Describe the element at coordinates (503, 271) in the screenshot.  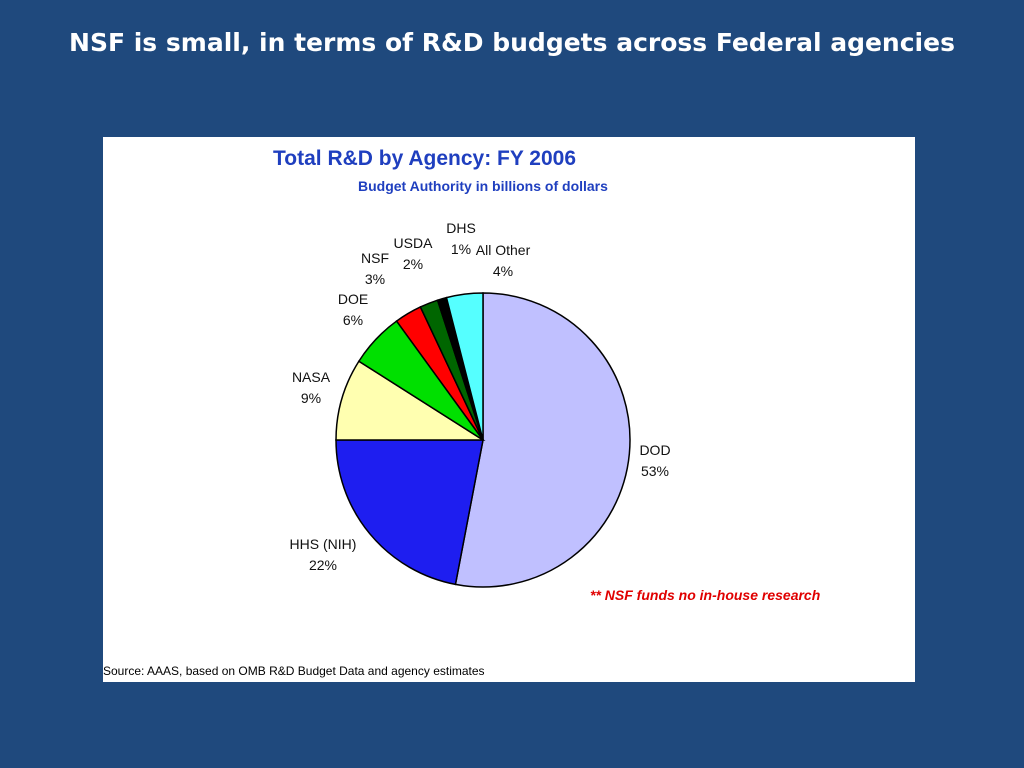
I see `slice-value-all-other: 4%` at that location.